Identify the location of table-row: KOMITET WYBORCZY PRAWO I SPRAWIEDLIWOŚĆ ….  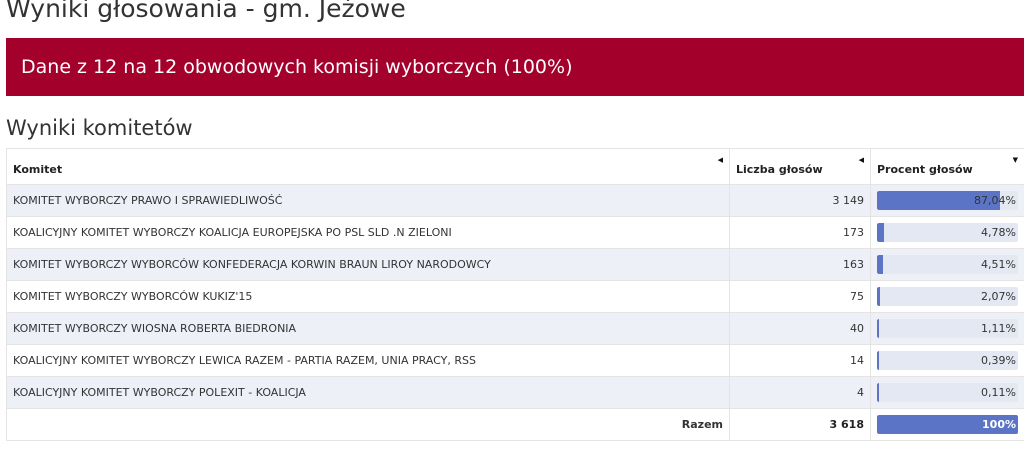
(515, 200).